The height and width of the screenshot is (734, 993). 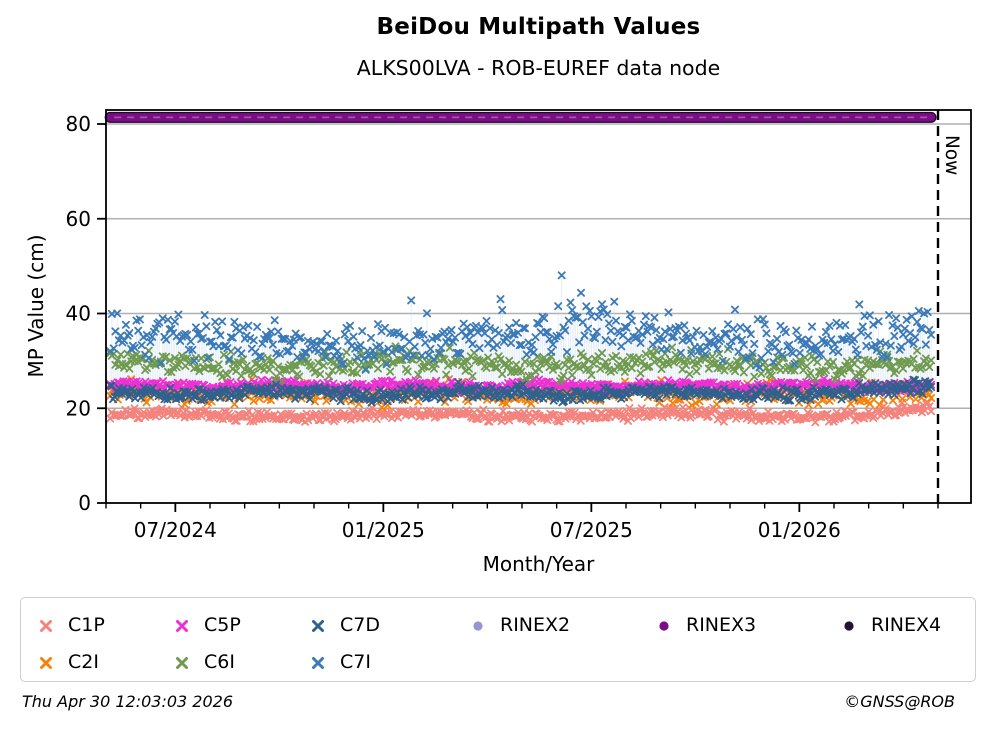 What do you see at coordinates (535, 625) in the screenshot?
I see `legend-label: RINEX2` at bounding box center [535, 625].